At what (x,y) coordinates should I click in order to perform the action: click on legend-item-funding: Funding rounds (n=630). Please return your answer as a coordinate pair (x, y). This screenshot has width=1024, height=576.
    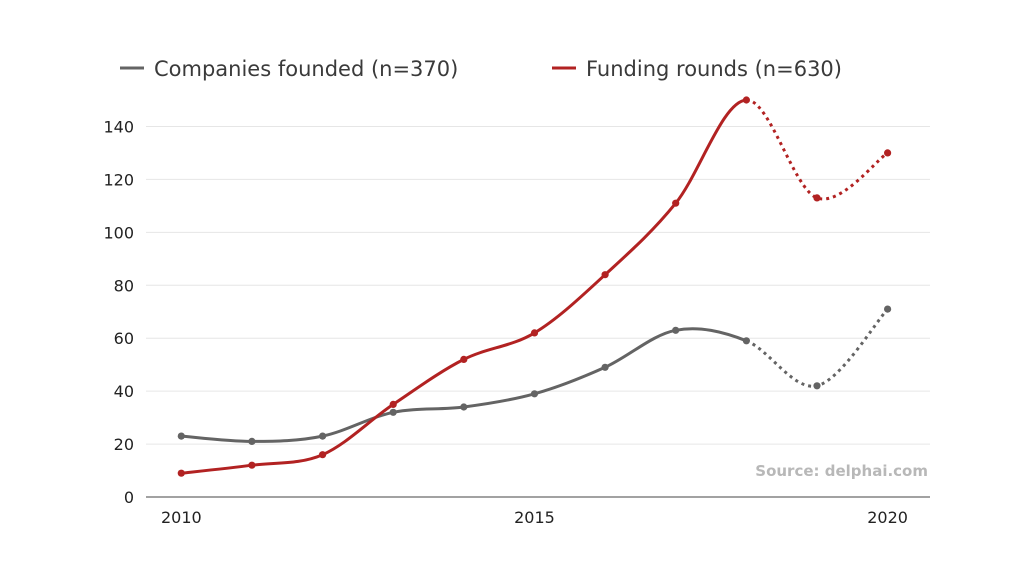
    Looking at the image, I should click on (697, 69).